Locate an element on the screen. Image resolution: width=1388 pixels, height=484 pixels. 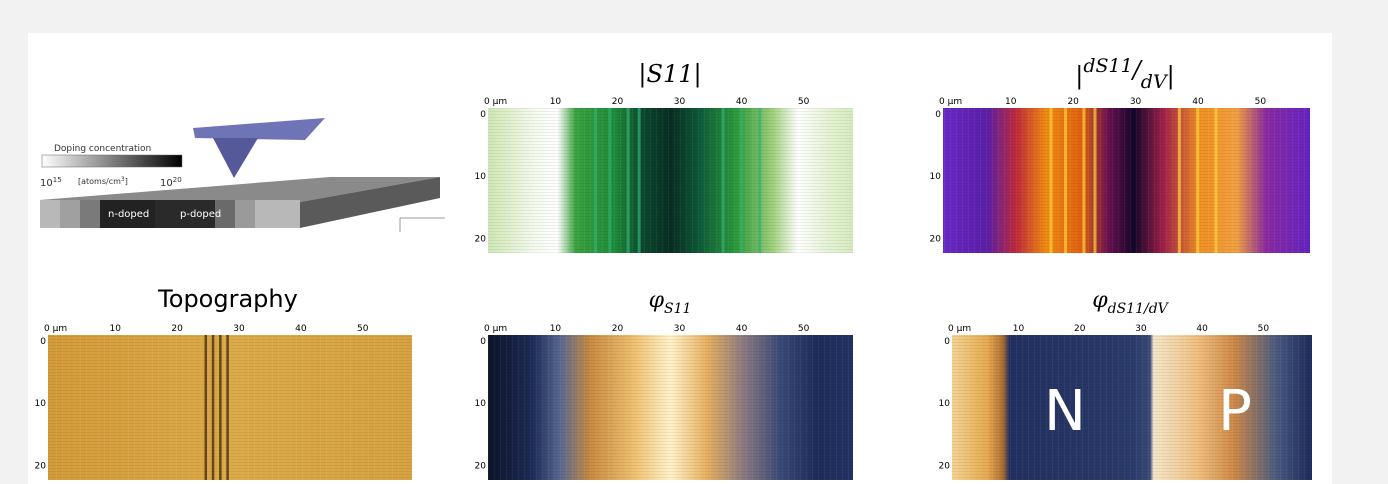
panel-title: |S11| is located at coordinates (669, 74).